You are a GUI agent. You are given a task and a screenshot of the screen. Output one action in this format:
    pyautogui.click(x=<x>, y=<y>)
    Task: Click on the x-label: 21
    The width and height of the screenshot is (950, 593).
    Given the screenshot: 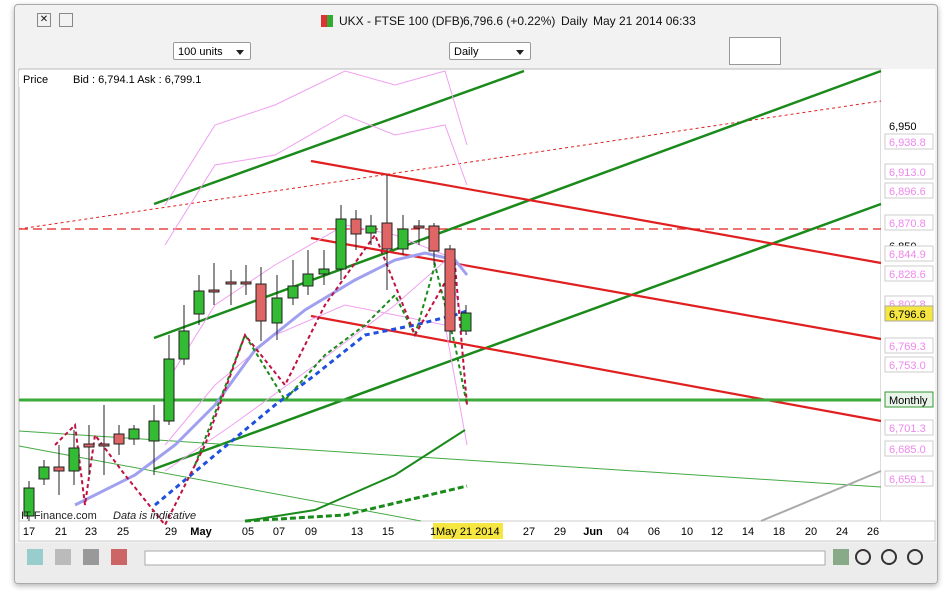 What is the action you would take?
    pyautogui.click(x=61, y=532)
    